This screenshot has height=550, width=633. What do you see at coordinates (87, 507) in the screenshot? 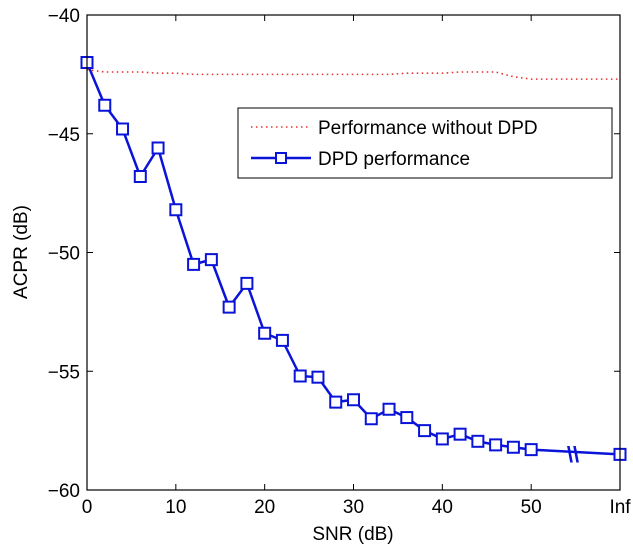
I see `x-tick-label: 0` at bounding box center [87, 507].